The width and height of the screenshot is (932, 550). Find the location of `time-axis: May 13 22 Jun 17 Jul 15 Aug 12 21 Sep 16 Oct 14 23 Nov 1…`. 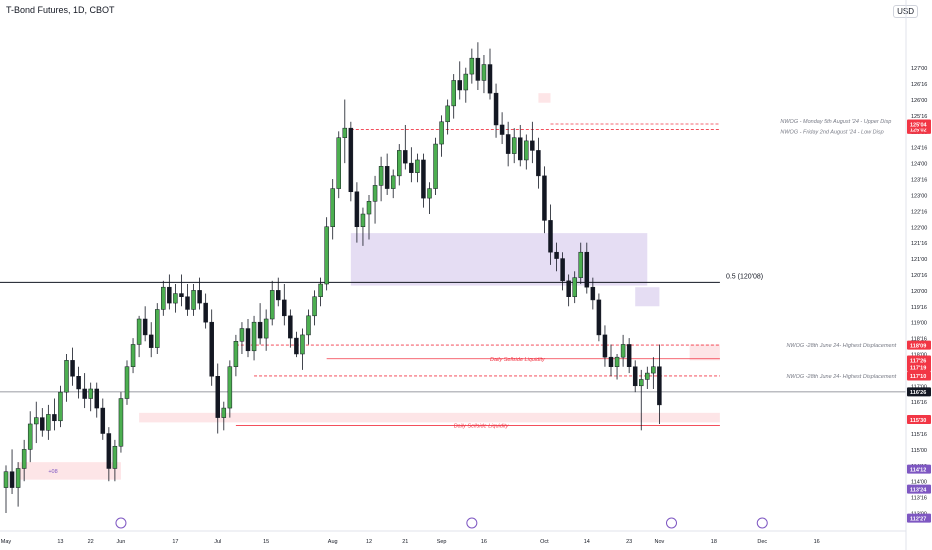

time-axis: May 13 22 Jun 17 Jul 15 Aug 12 21 Sep 16 Oct 14 23 Nov 1… is located at coordinates (453, 531).